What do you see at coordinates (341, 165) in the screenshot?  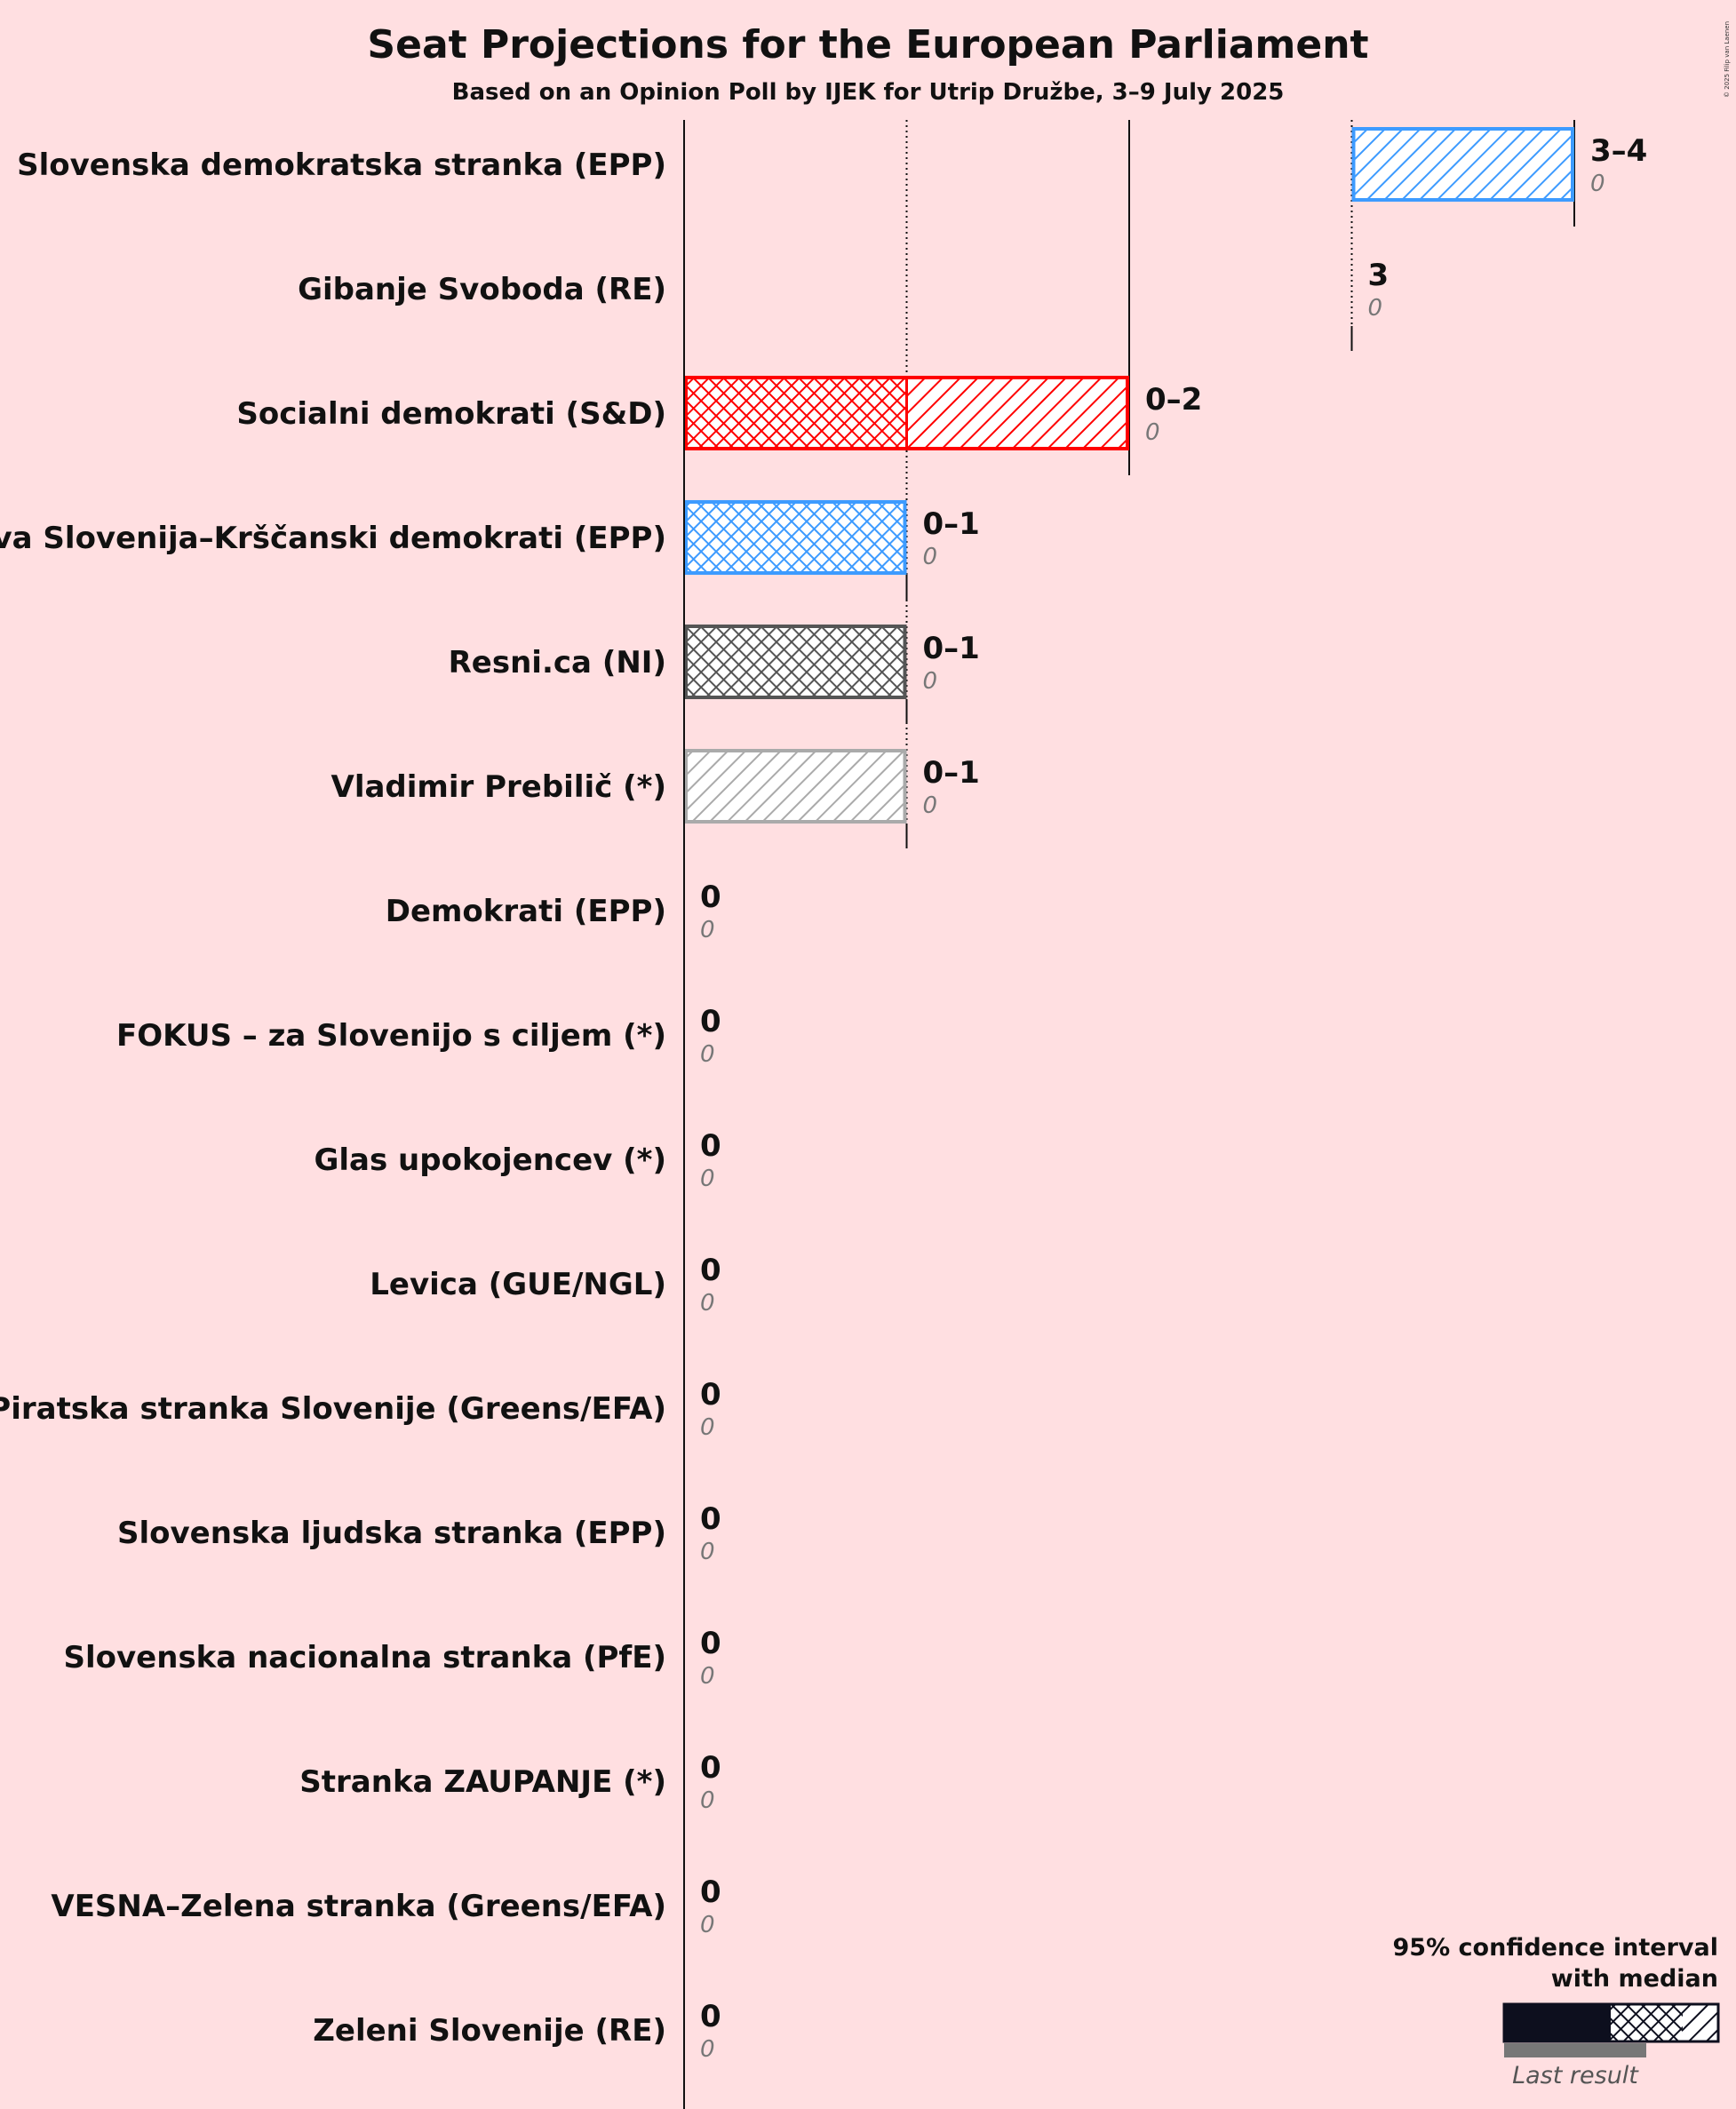 I see `party-label: Slovenska demokratska stranka (EPP)` at bounding box center [341, 165].